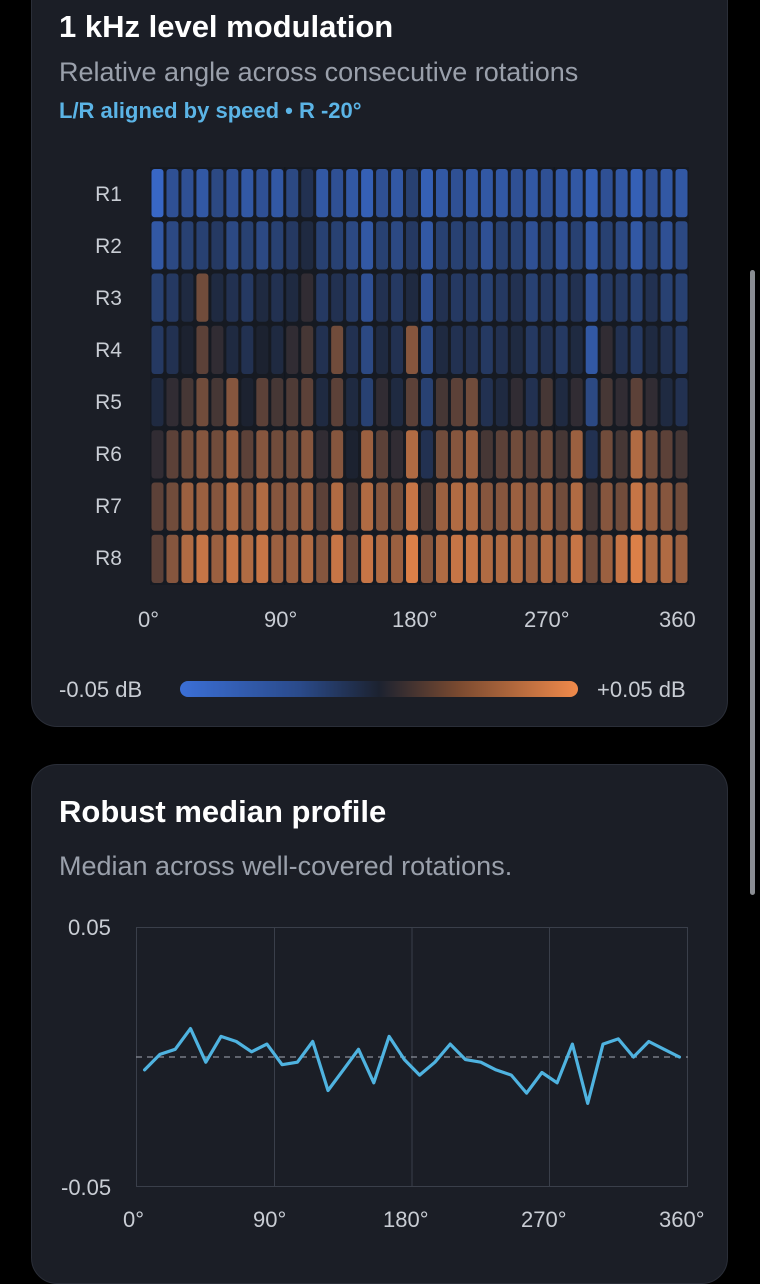 This screenshot has height=1284, width=760. What do you see at coordinates (682, 1219) in the screenshot?
I see `x-tick-label: 360°` at bounding box center [682, 1219].